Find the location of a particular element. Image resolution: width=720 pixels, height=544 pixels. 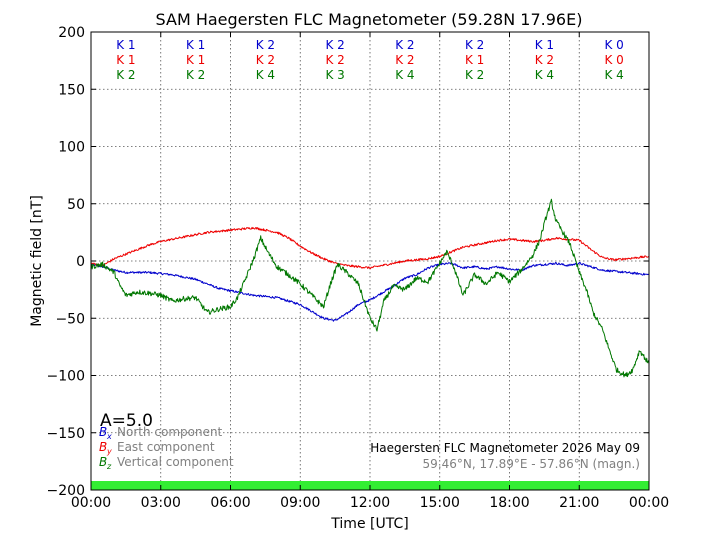

info-line-1: Haegersten FLC Magnetometer 2026 May 09 is located at coordinates (505, 448).